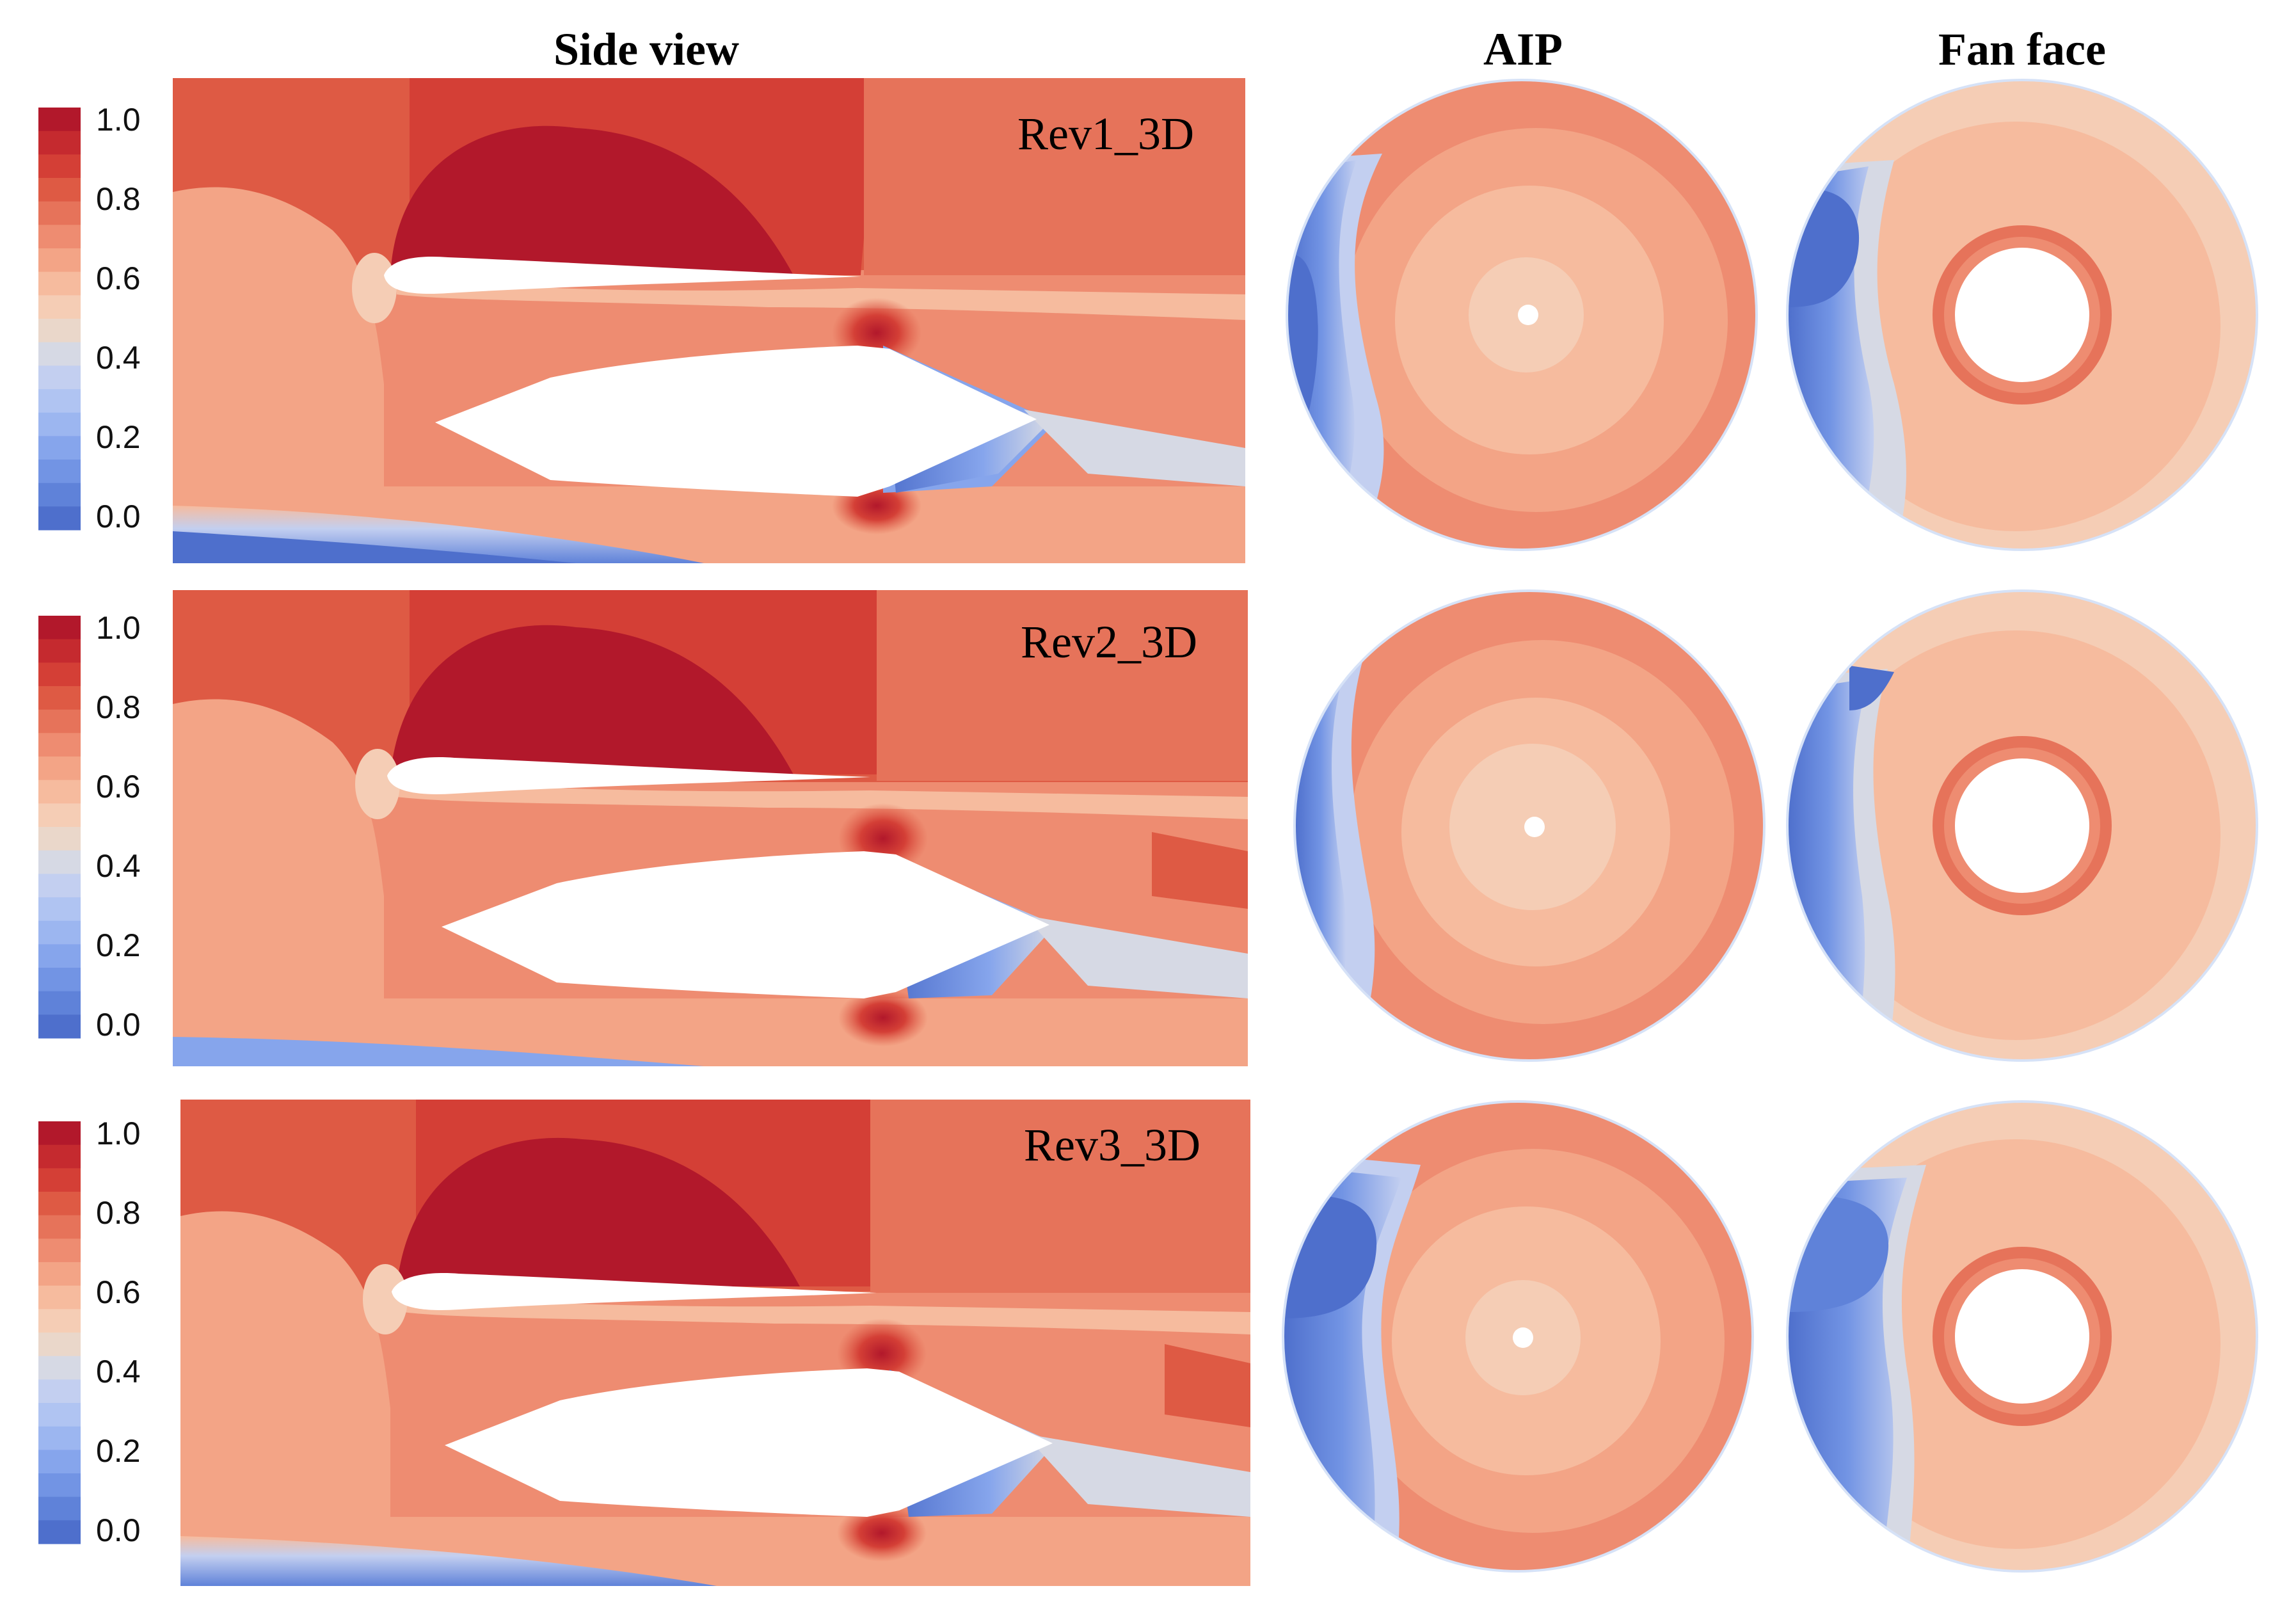 The height and width of the screenshot is (1618, 2296). I want to click on column-title-fan-face: Fan face, so click(2022, 49).